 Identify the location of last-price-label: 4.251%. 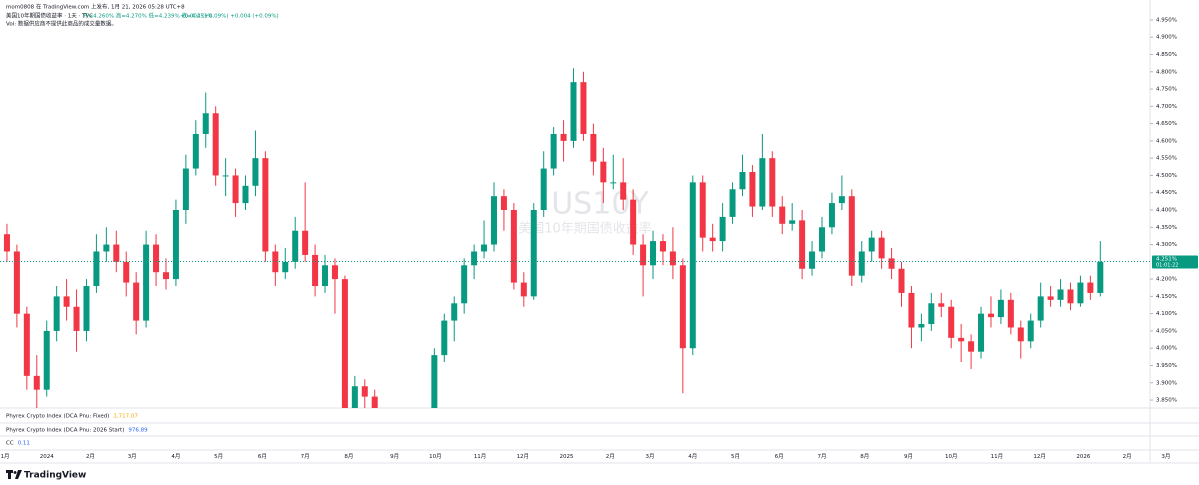
(1166, 259).